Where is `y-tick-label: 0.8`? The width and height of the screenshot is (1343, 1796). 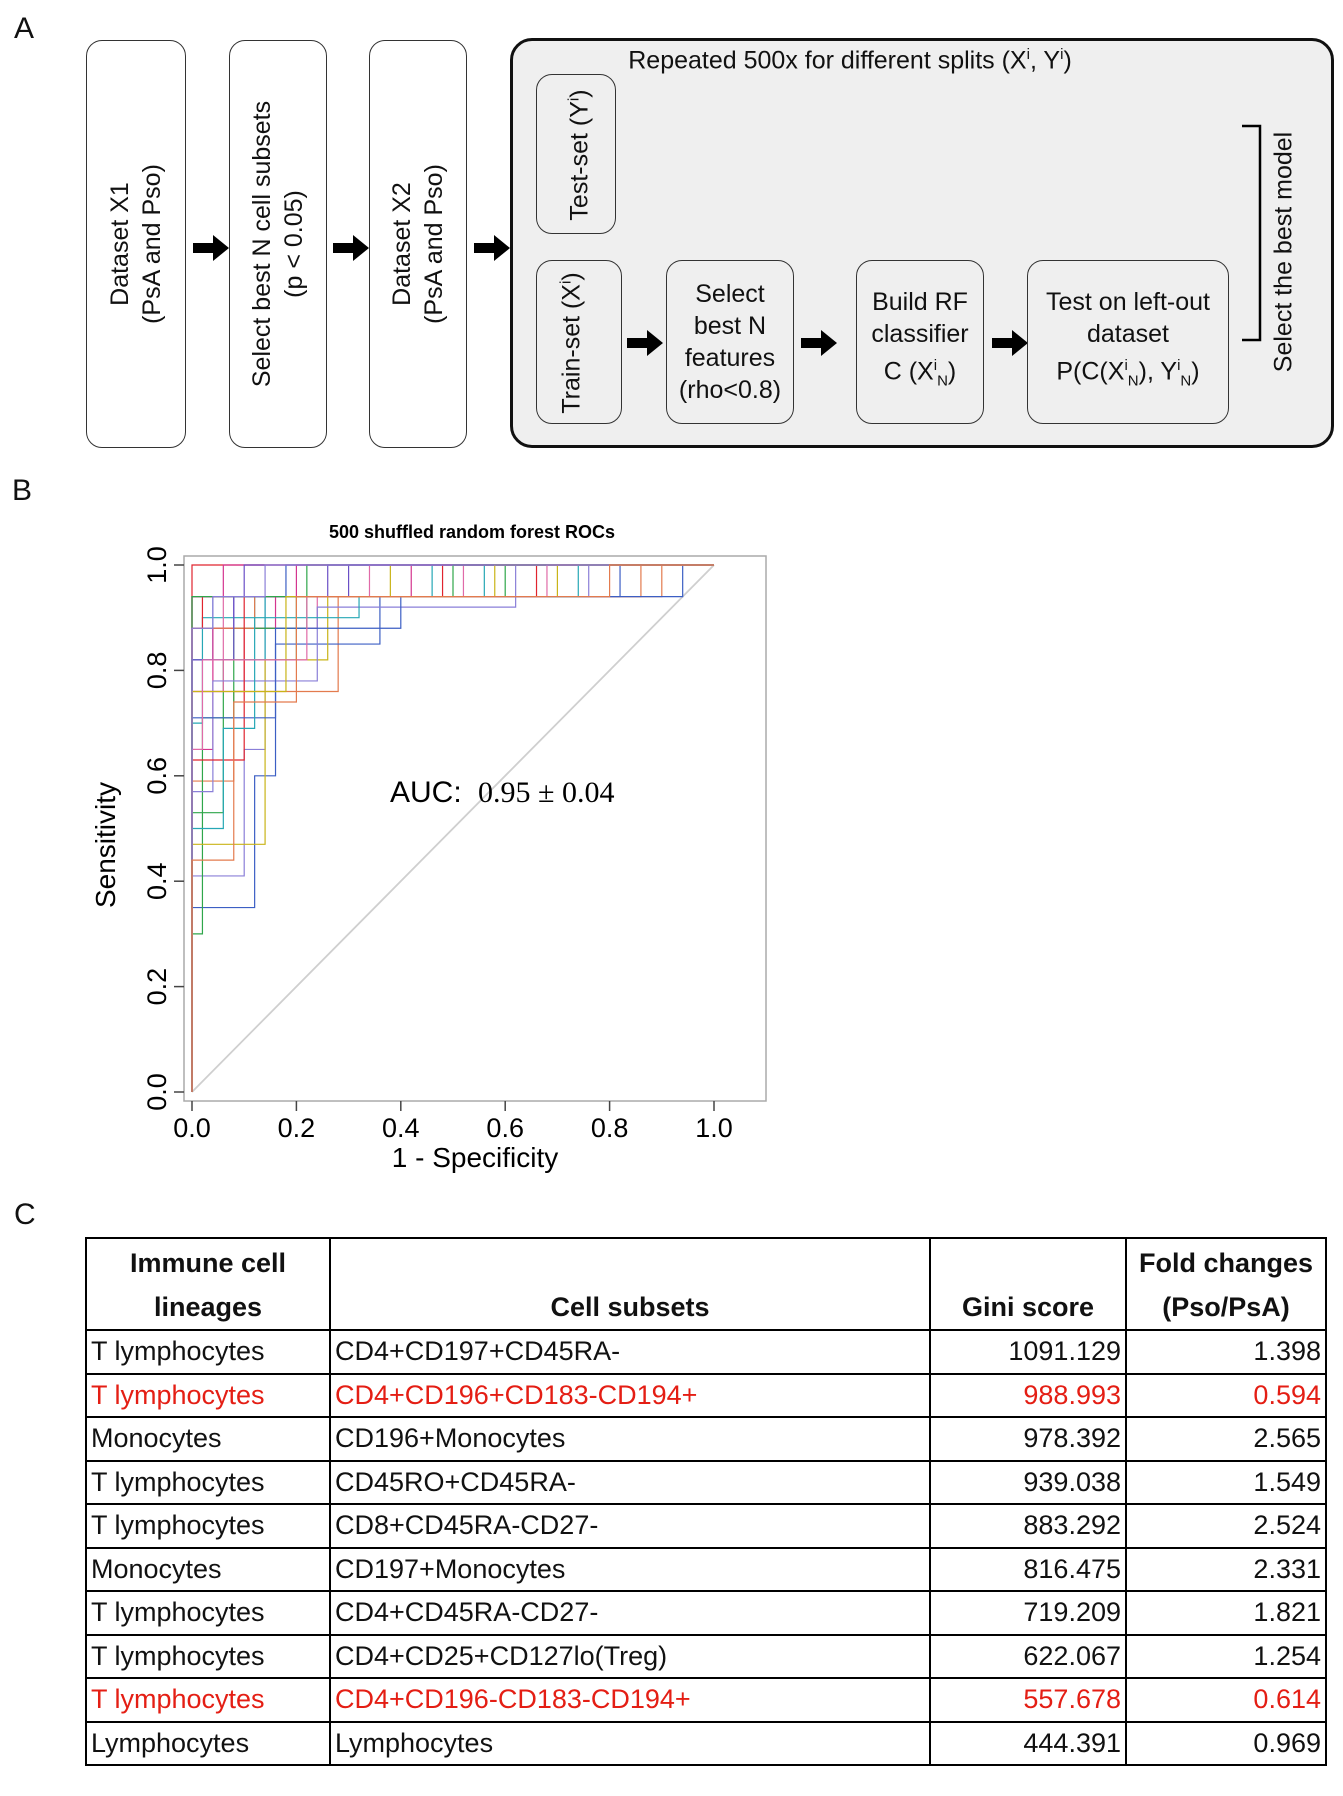
y-tick-label: 0.8 is located at coordinates (157, 671).